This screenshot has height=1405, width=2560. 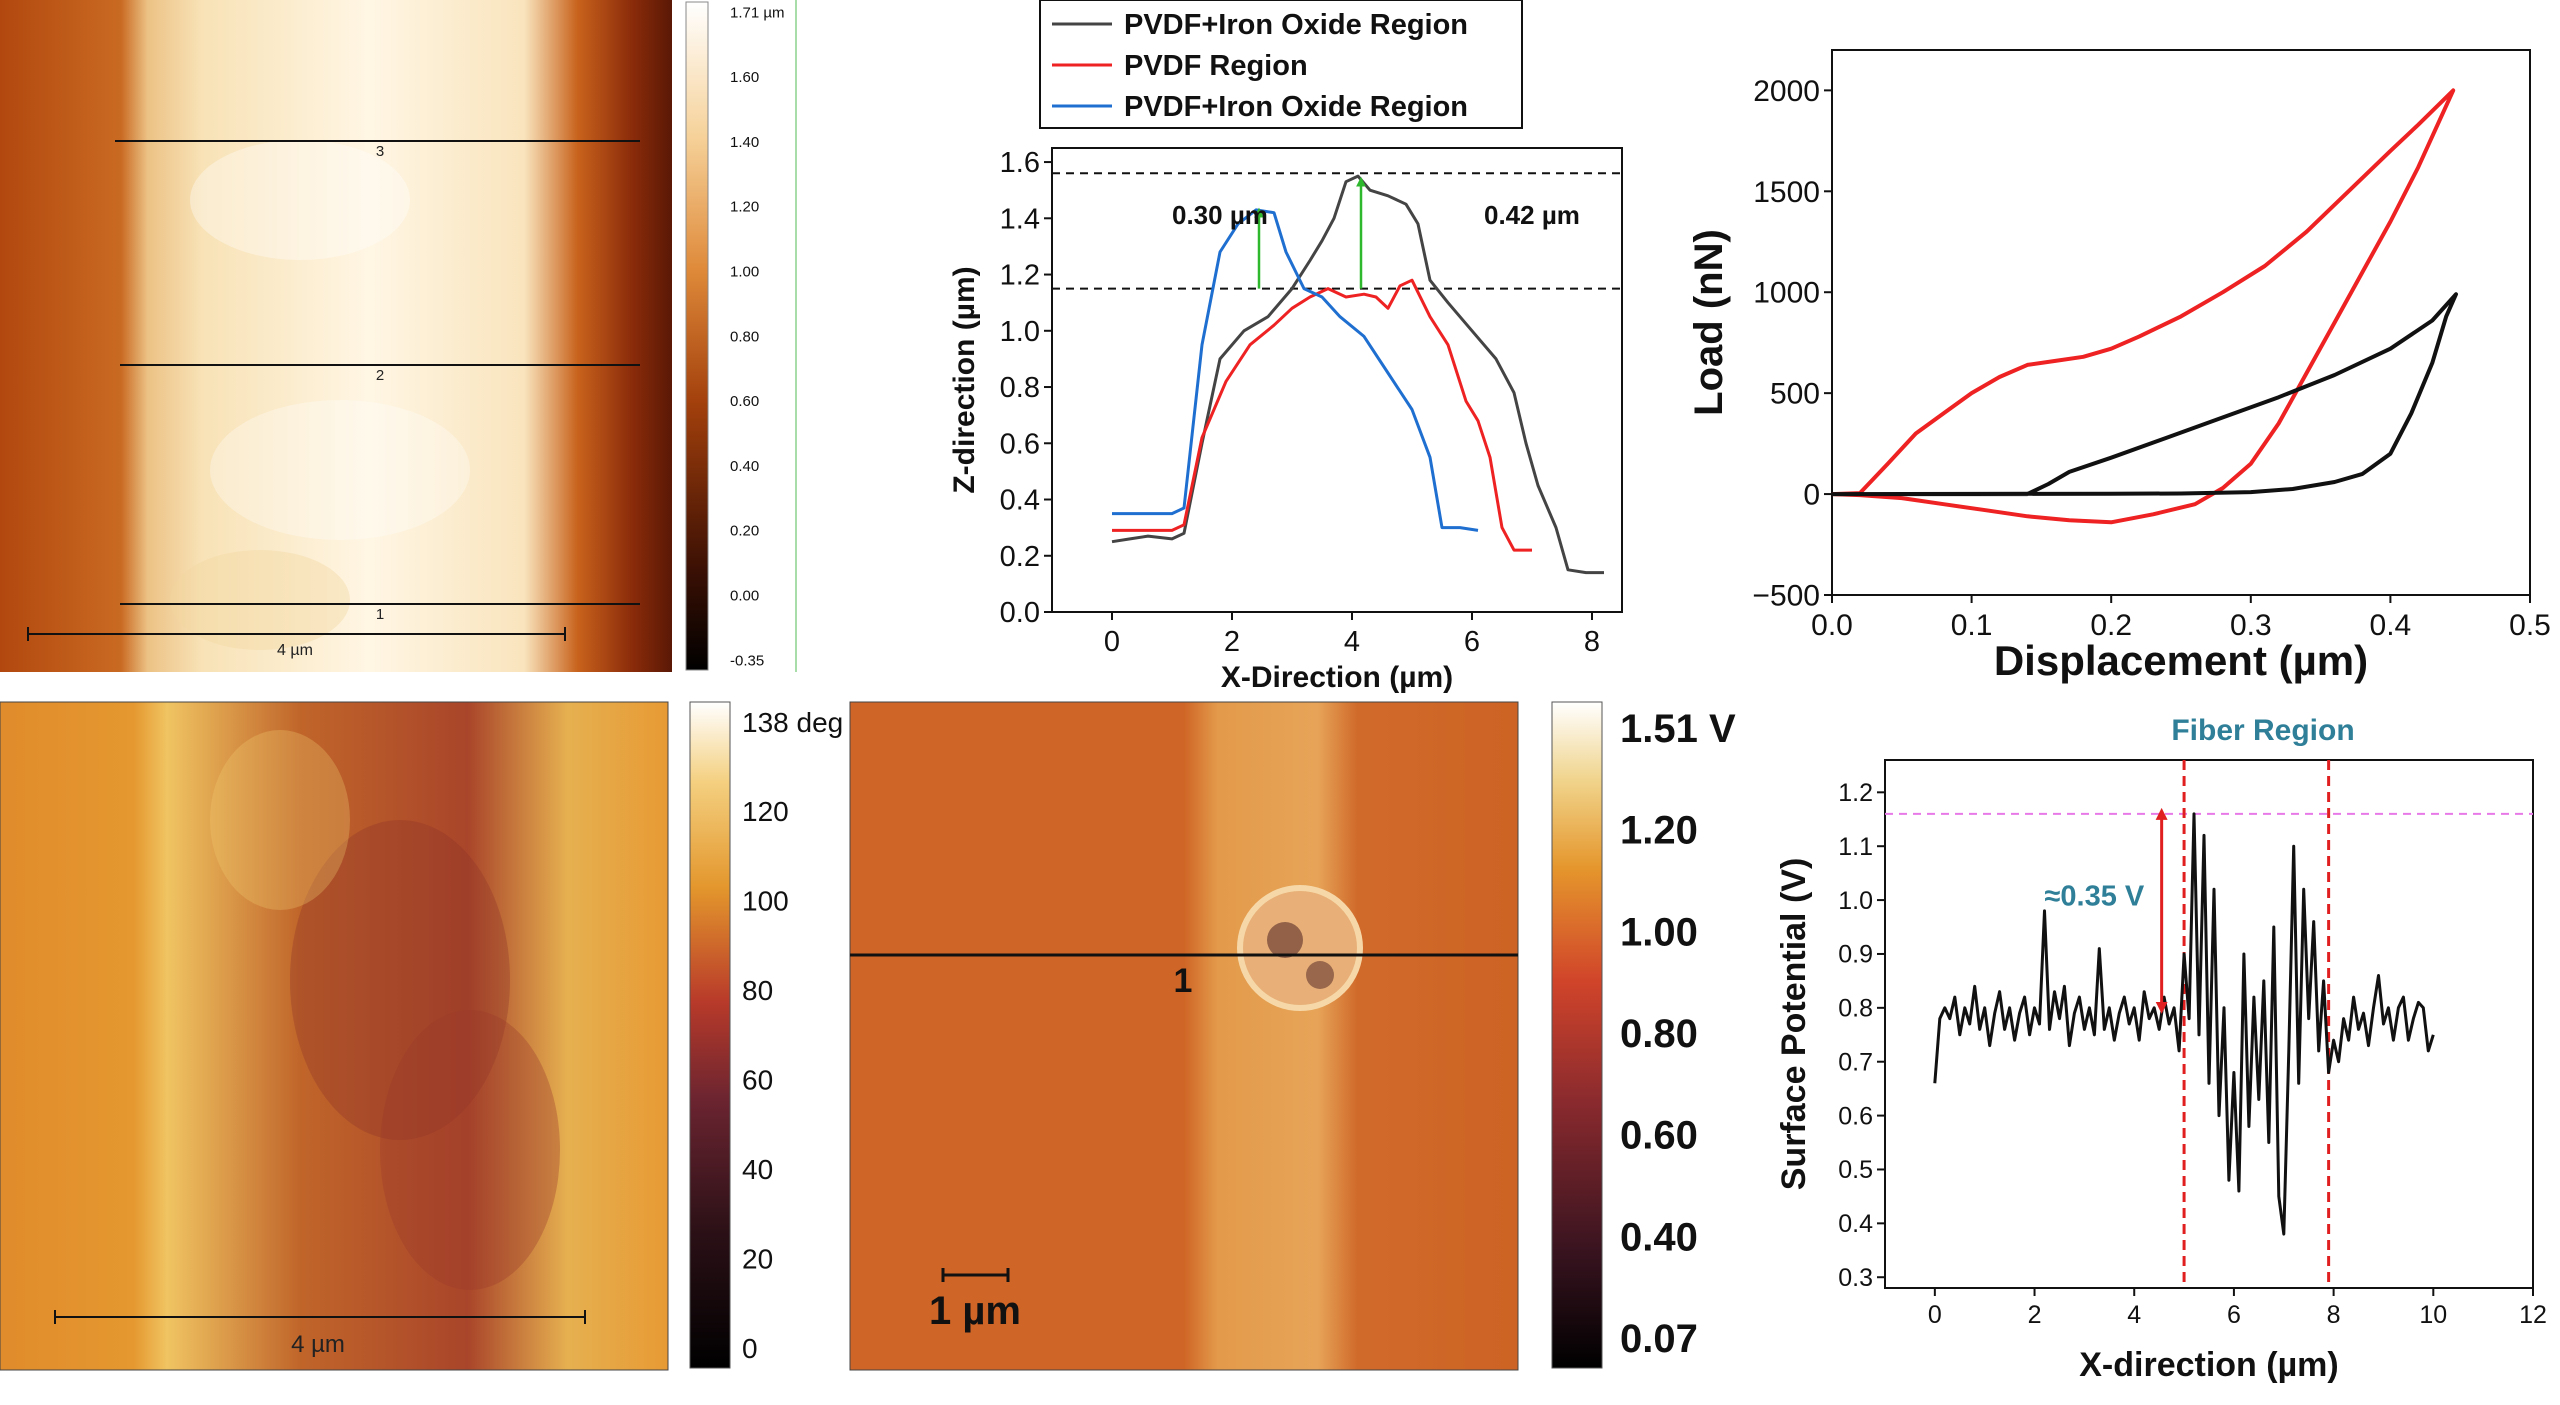 What do you see at coordinates (1795, 394) in the screenshot?
I see `y-tick-label: 500` at bounding box center [1795, 394].